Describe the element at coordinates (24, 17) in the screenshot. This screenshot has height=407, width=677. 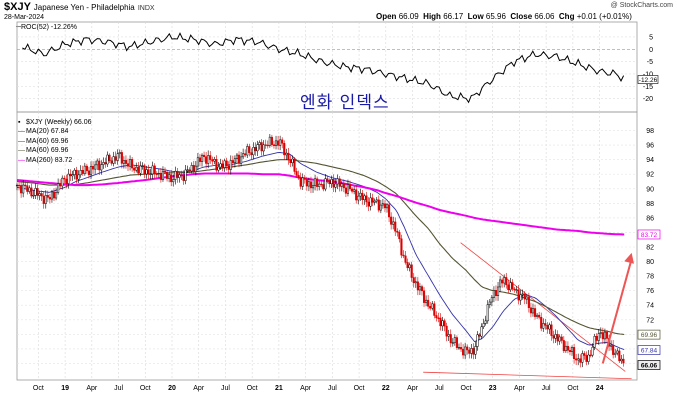
I see `chart-date: 28-Mar-2024` at that location.